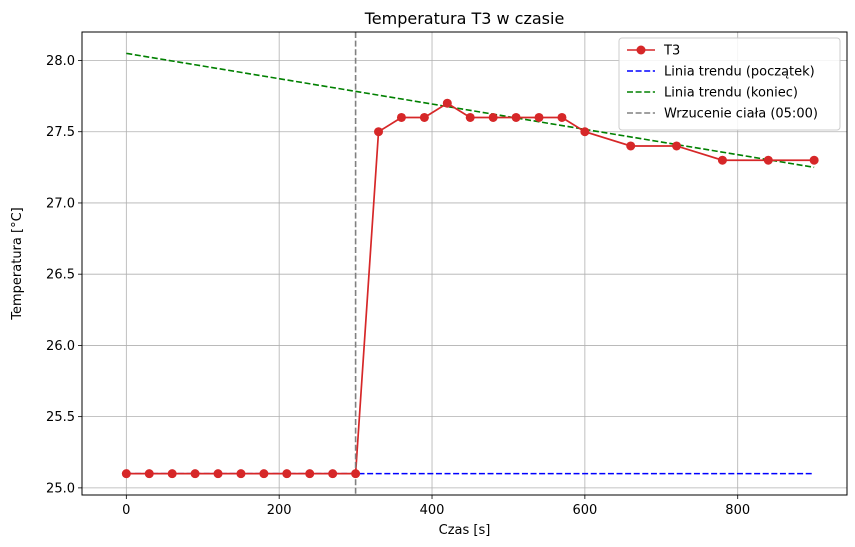 The height and width of the screenshot is (547, 855). I want to click on legend-entry-trend-end-label: Linia trendu (koniec), so click(731, 93).